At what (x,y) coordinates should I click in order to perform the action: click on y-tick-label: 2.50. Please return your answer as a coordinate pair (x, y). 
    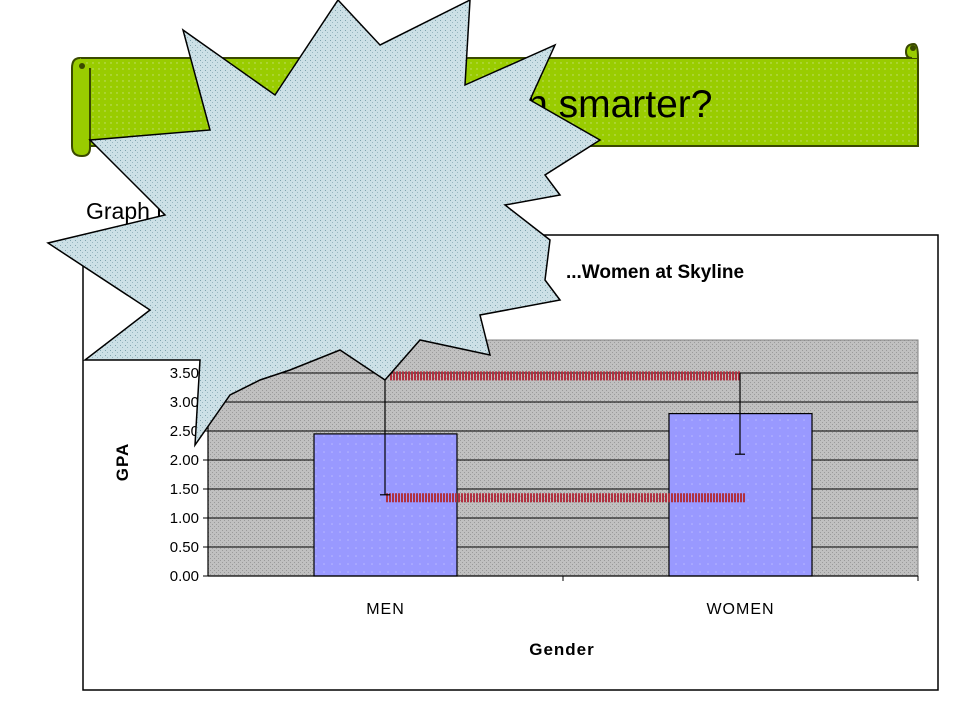
    Looking at the image, I should click on (184, 431).